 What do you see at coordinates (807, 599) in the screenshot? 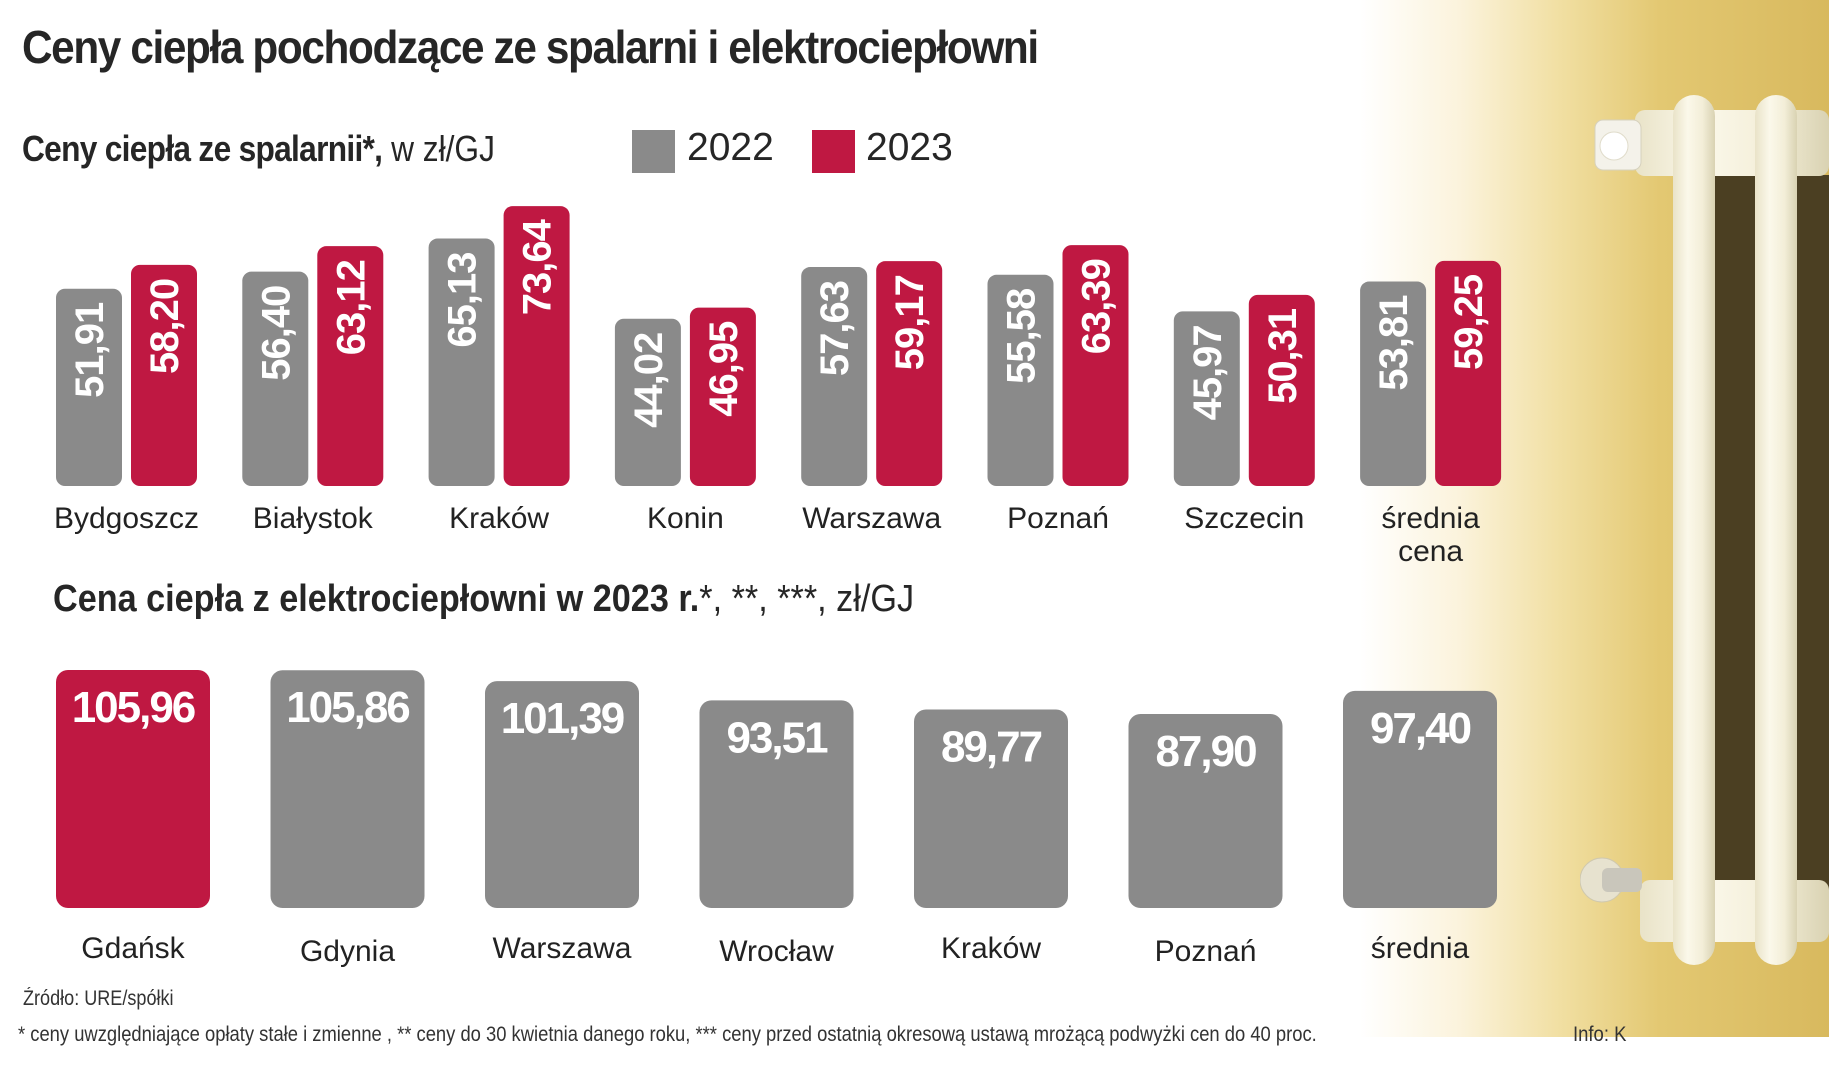
I see `chart2-title-unit: *, **, ***, zł/GJ` at bounding box center [807, 599].